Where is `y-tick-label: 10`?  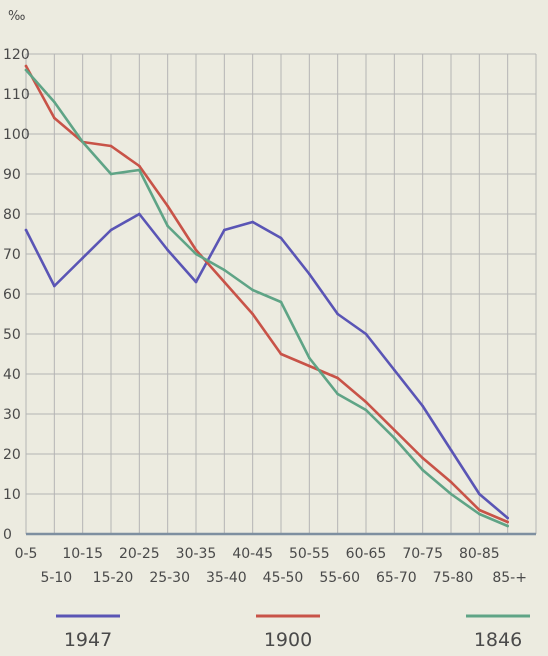 y-tick-label: 10 is located at coordinates (12, 495).